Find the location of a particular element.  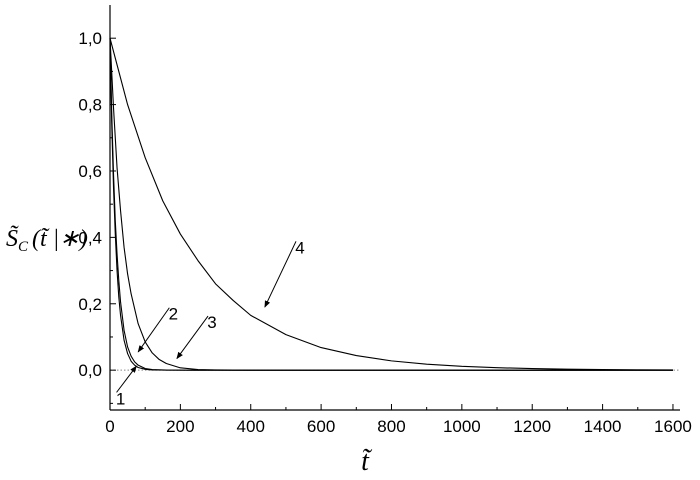

x-tick-label: 1200 is located at coordinates (532, 426).